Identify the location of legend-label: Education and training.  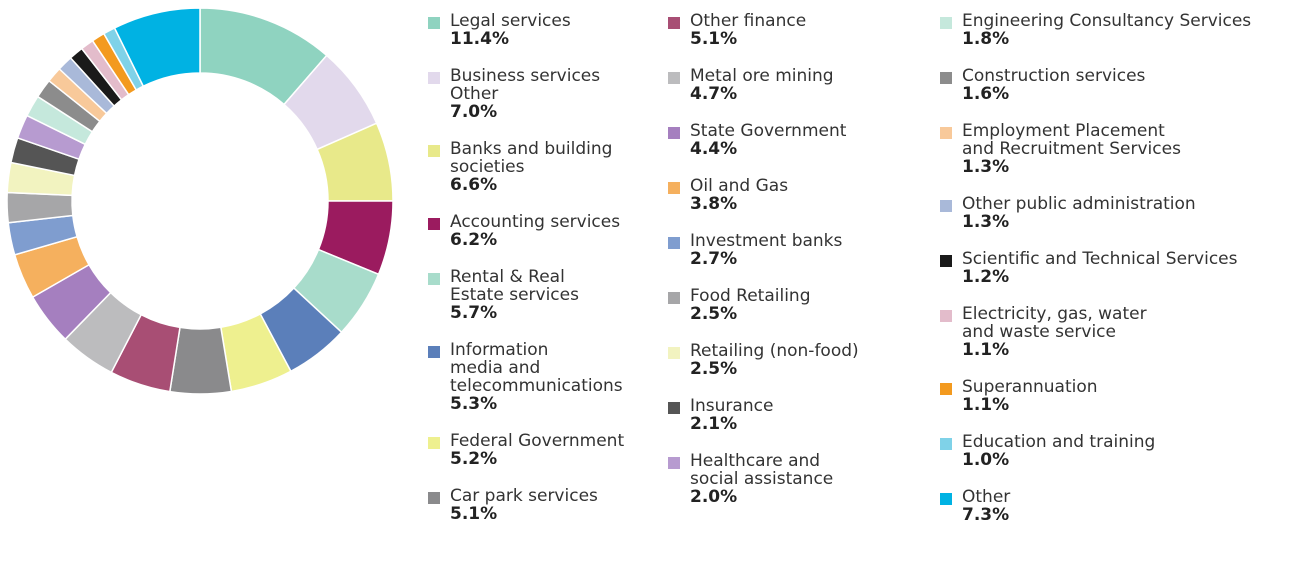
(1059, 442).